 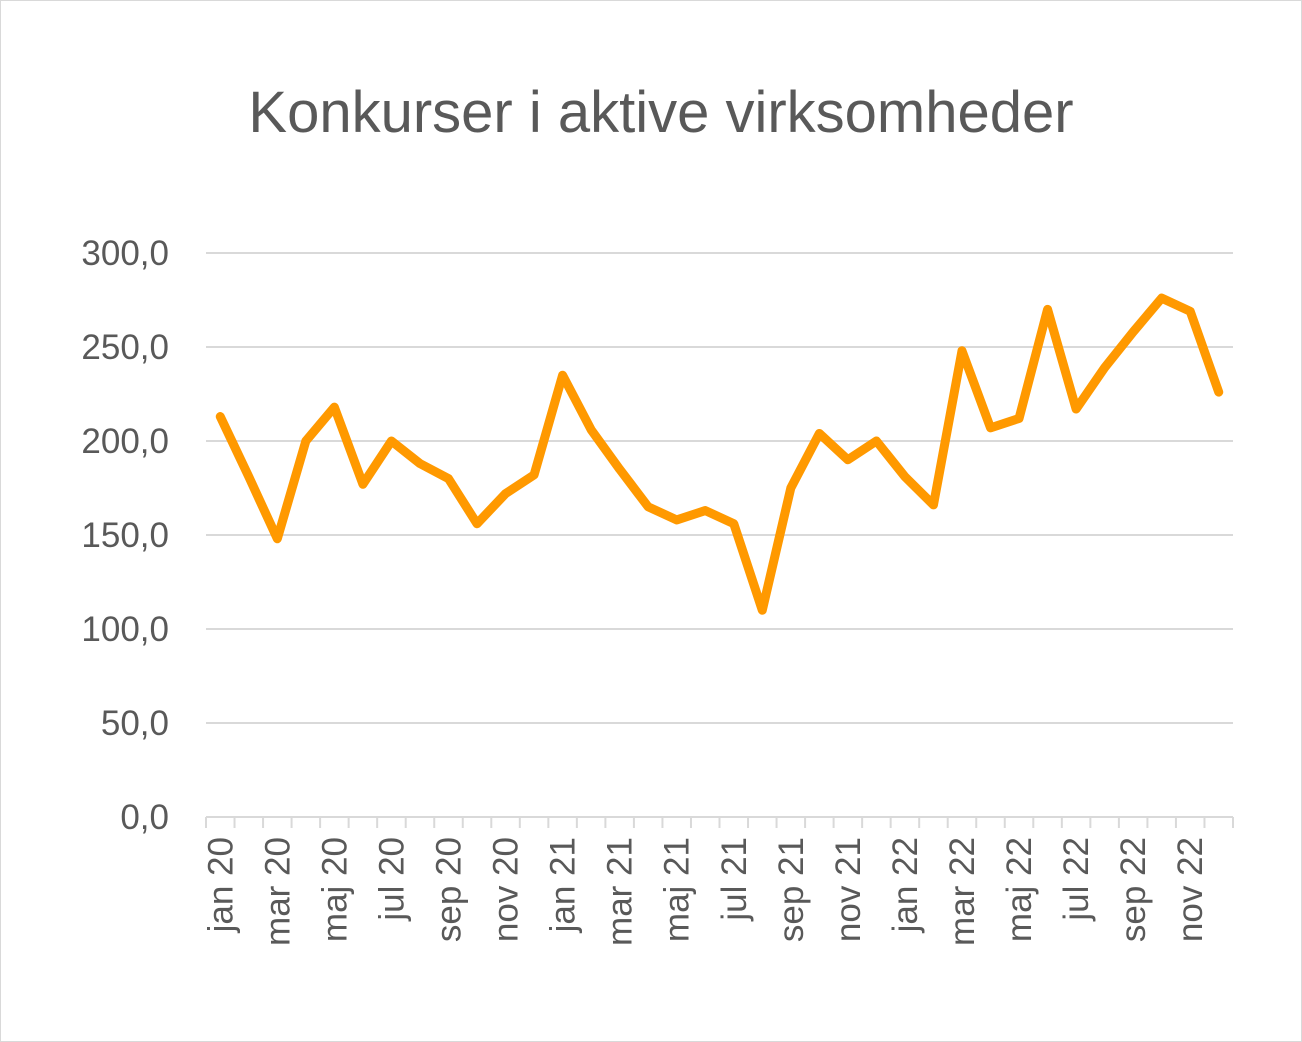 I want to click on x-tick-label: mar 22, so click(x=962, y=891).